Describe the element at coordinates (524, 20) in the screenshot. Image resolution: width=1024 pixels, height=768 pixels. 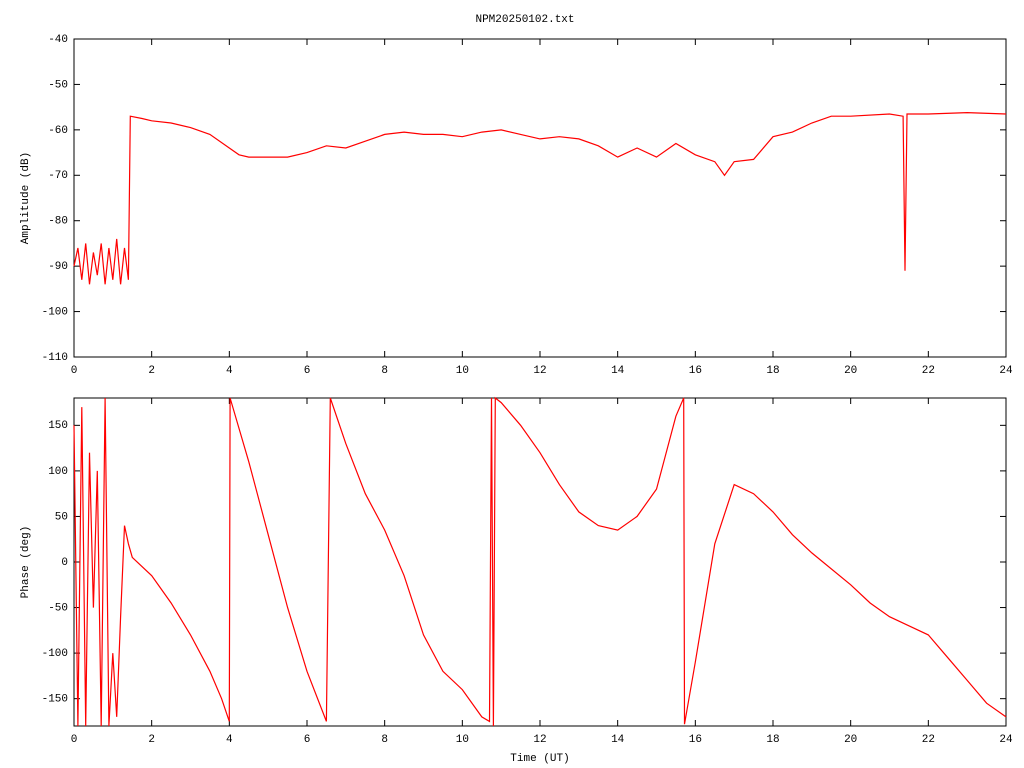
I see `chart-title: NPM20250102.txt` at that location.